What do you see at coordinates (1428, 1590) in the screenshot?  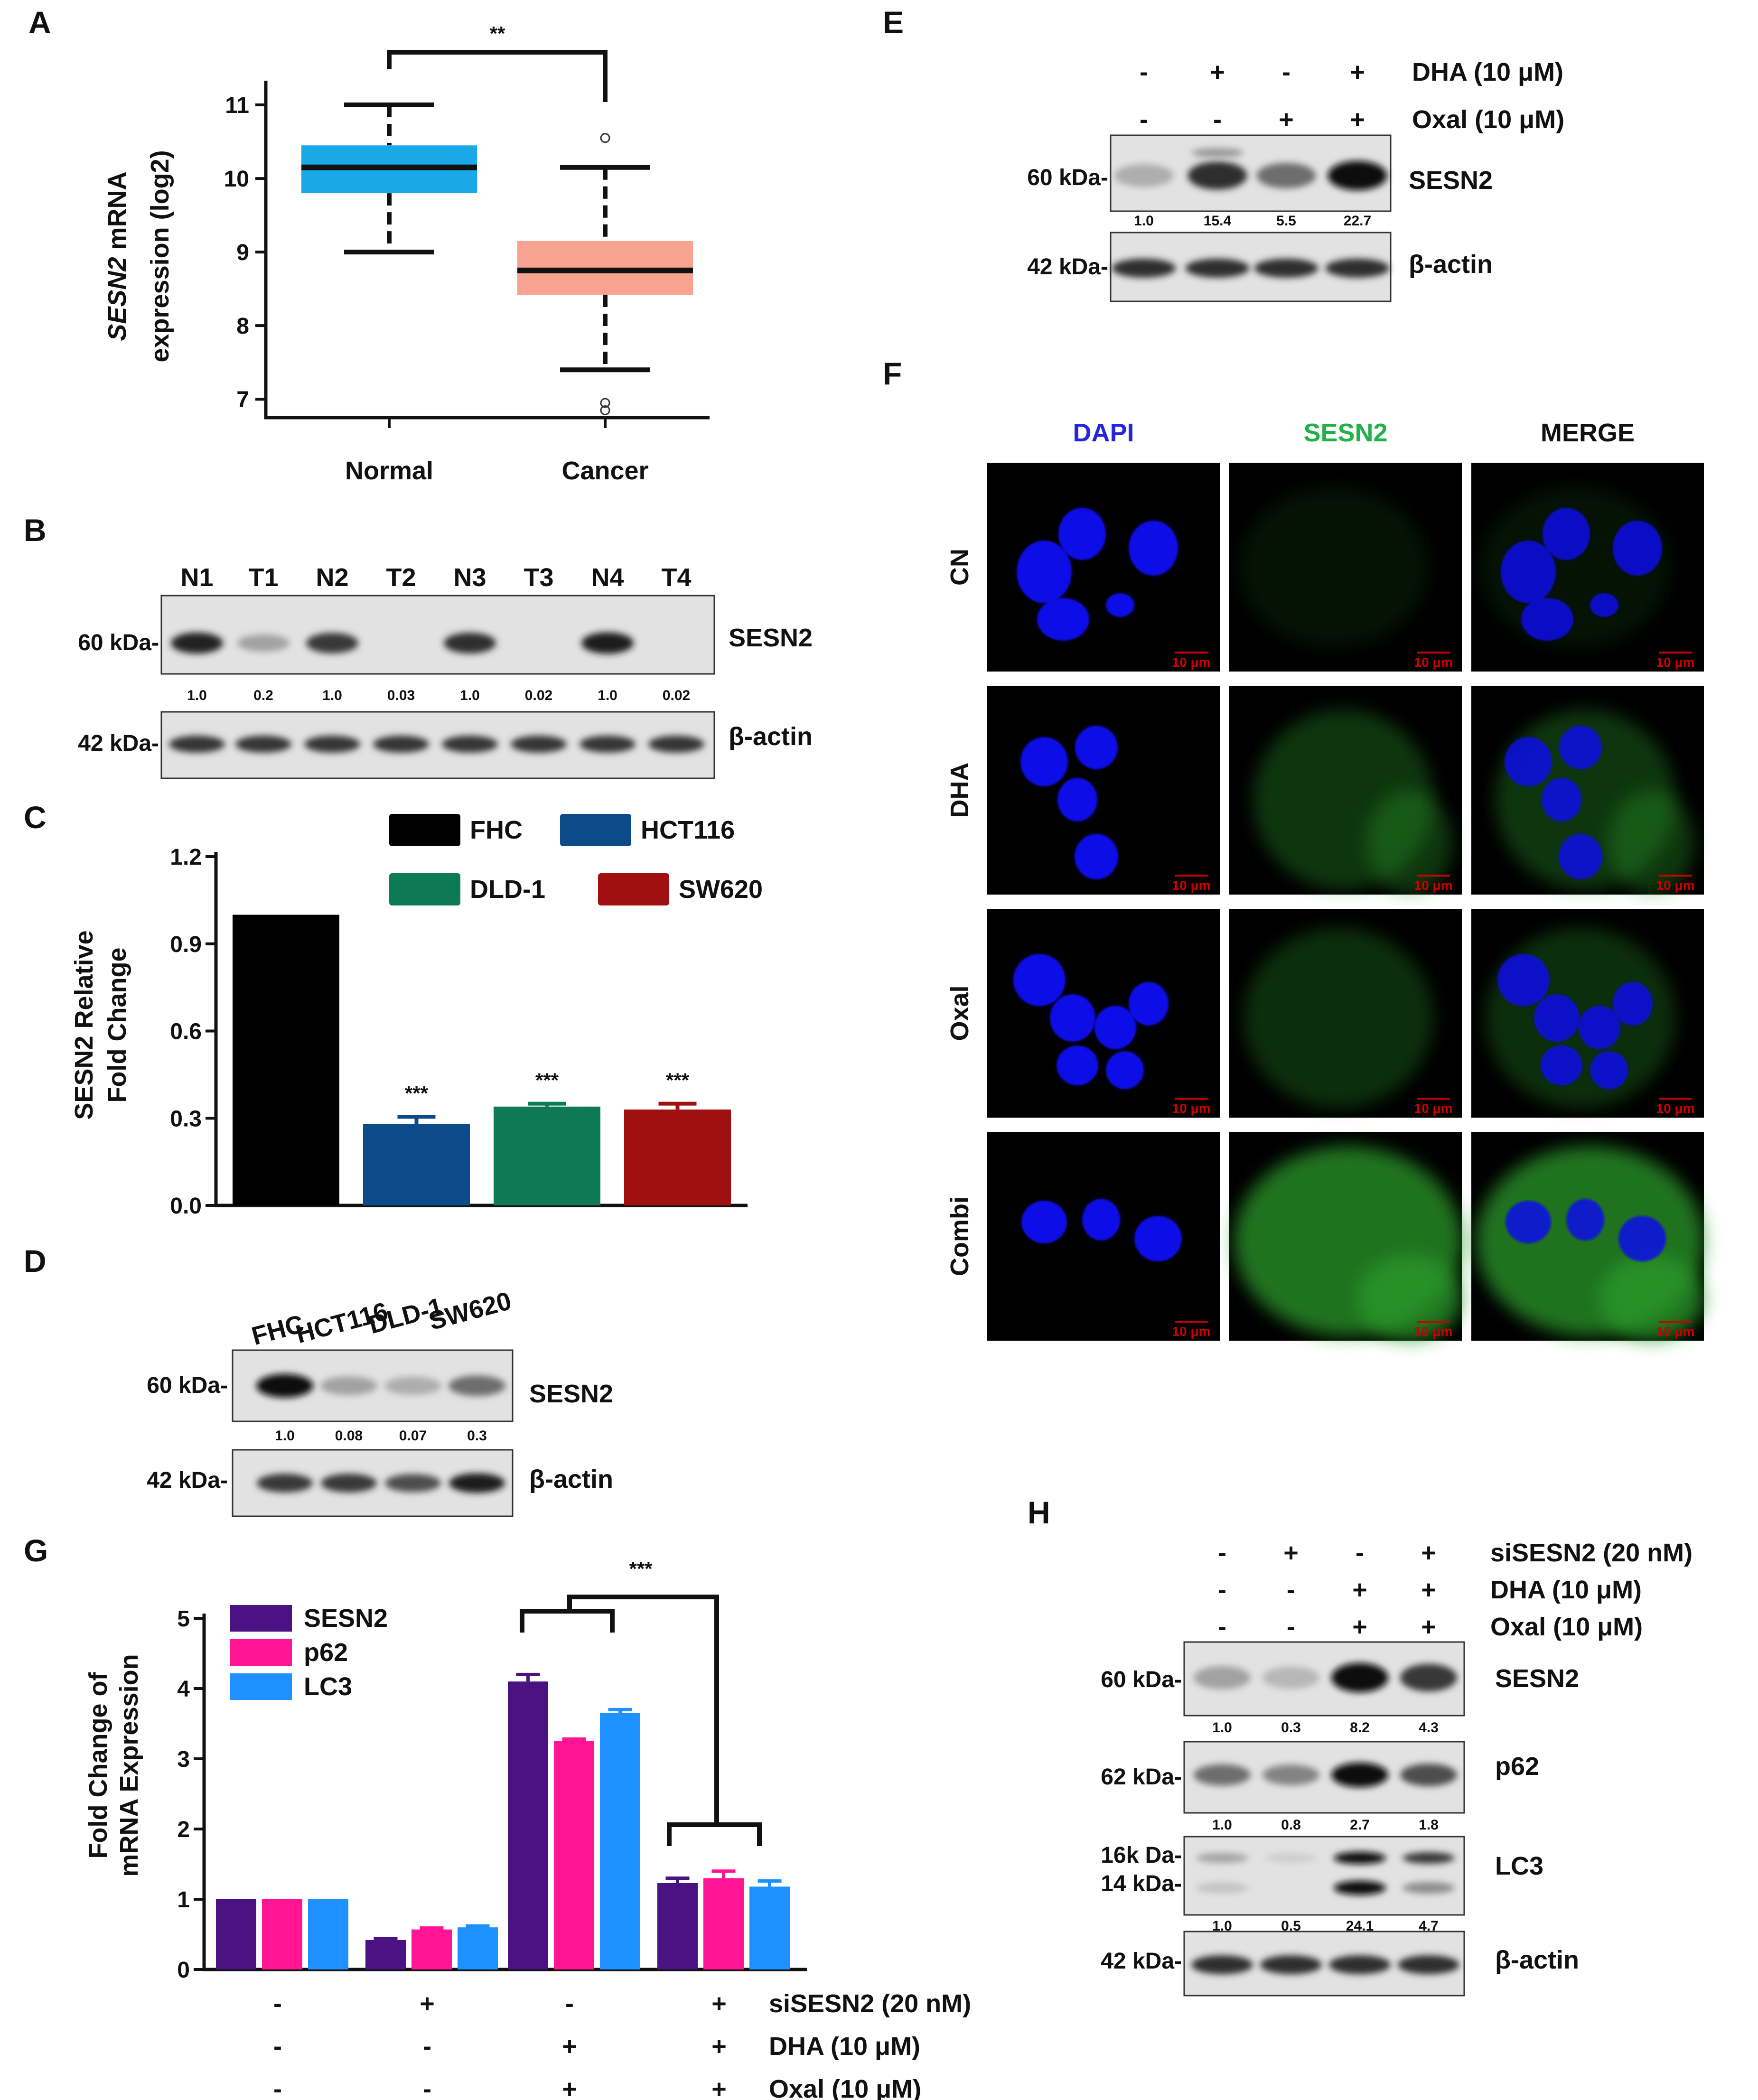 I see `panel-h-condition-row2-sign-4: +` at bounding box center [1428, 1590].